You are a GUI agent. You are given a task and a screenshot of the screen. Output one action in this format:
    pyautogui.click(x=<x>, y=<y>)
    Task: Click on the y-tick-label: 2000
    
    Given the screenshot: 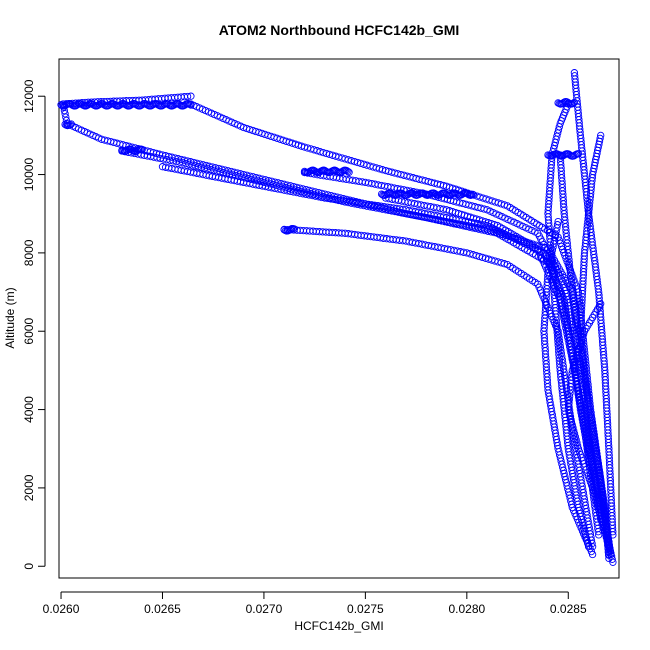 What is the action you would take?
    pyautogui.click(x=29, y=487)
    